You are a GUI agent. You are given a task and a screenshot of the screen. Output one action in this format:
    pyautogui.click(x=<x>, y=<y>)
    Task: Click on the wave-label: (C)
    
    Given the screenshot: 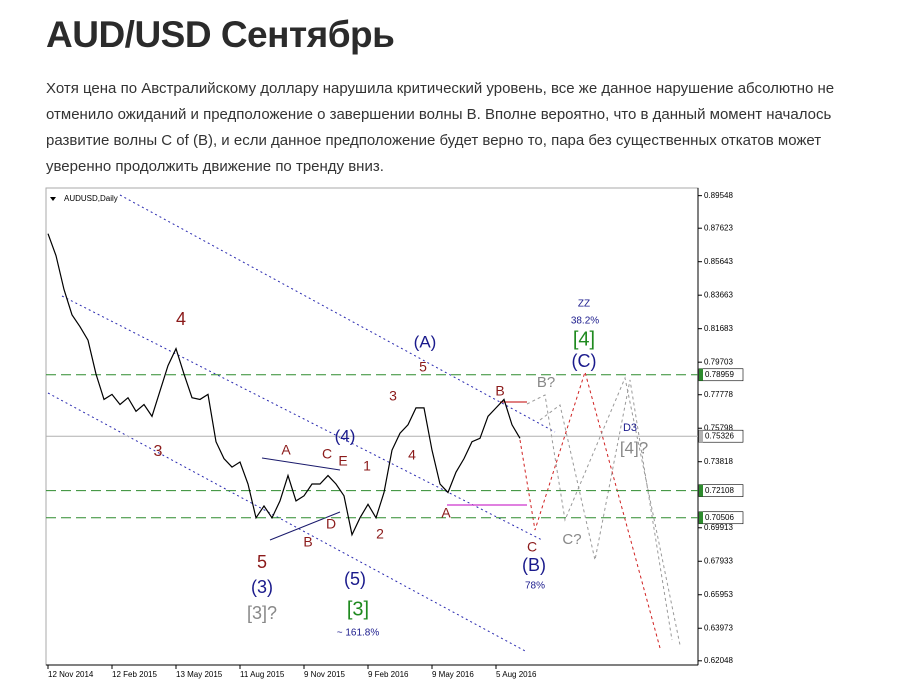 What is the action you would take?
    pyautogui.click(x=584, y=361)
    